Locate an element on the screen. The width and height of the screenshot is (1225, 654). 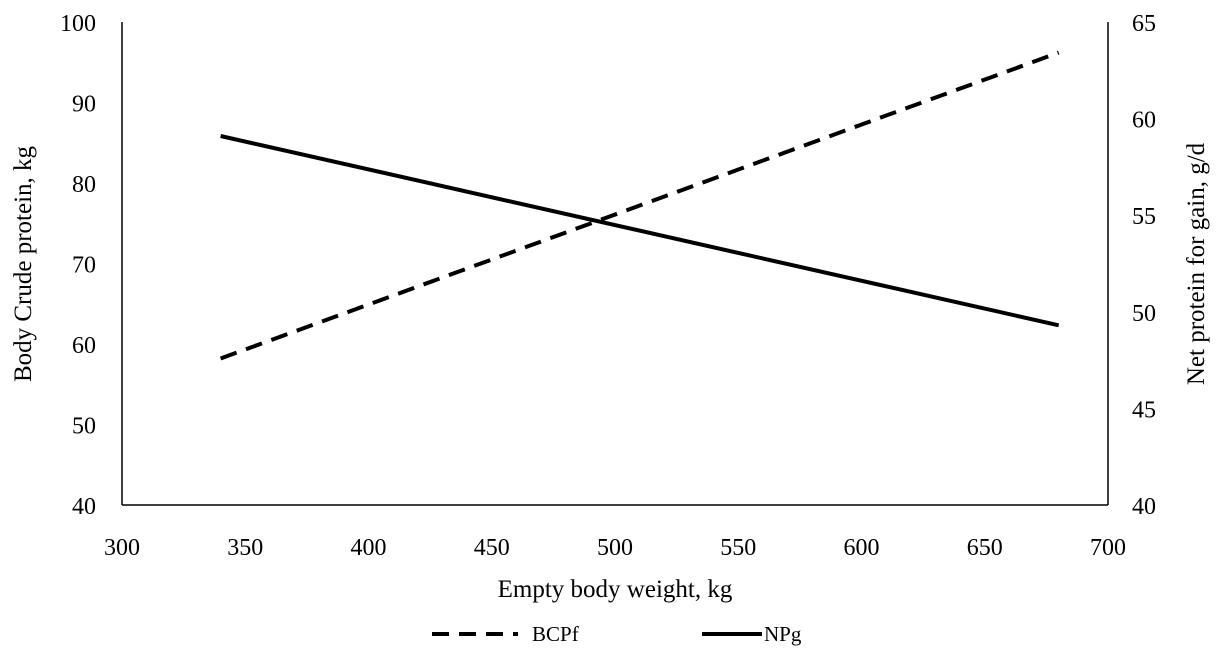
x-tick-label: 650 is located at coordinates (985, 548).